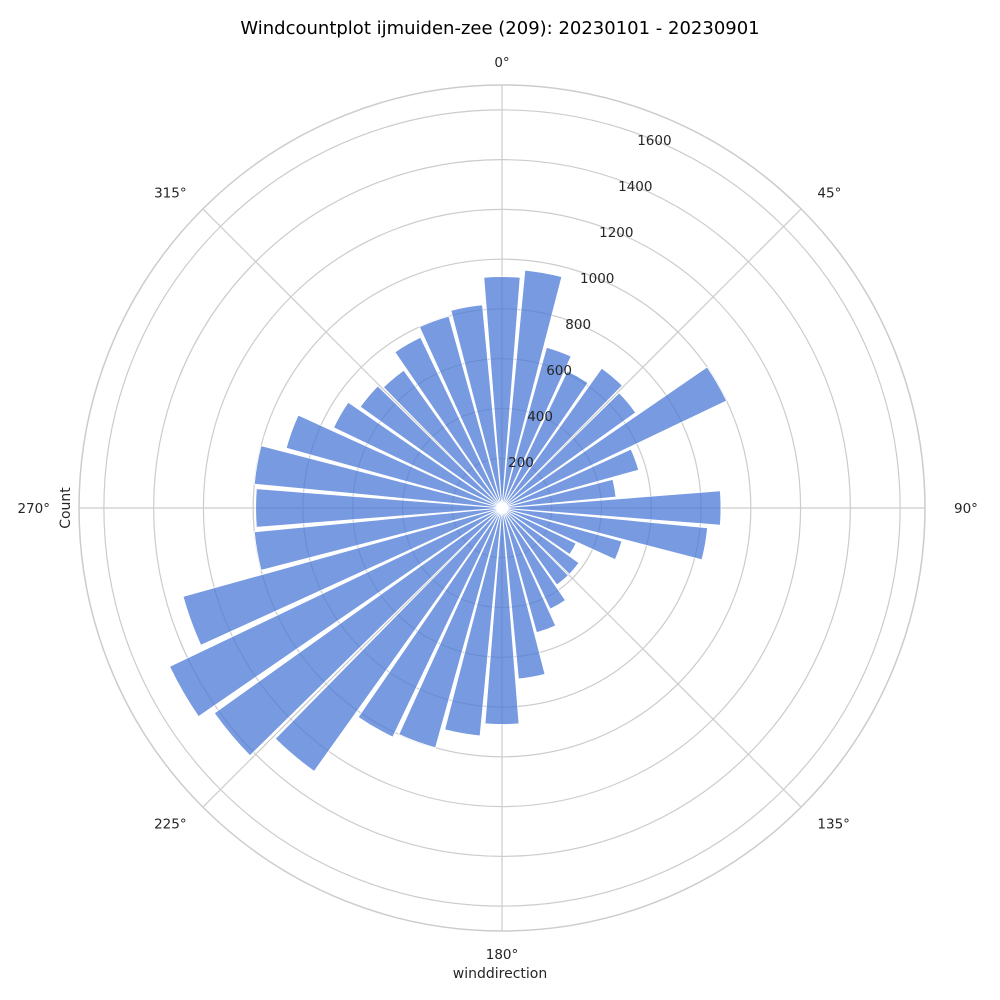  What do you see at coordinates (540, 417) in the screenshot?
I see `r-tick-label-400: 400` at bounding box center [540, 417].